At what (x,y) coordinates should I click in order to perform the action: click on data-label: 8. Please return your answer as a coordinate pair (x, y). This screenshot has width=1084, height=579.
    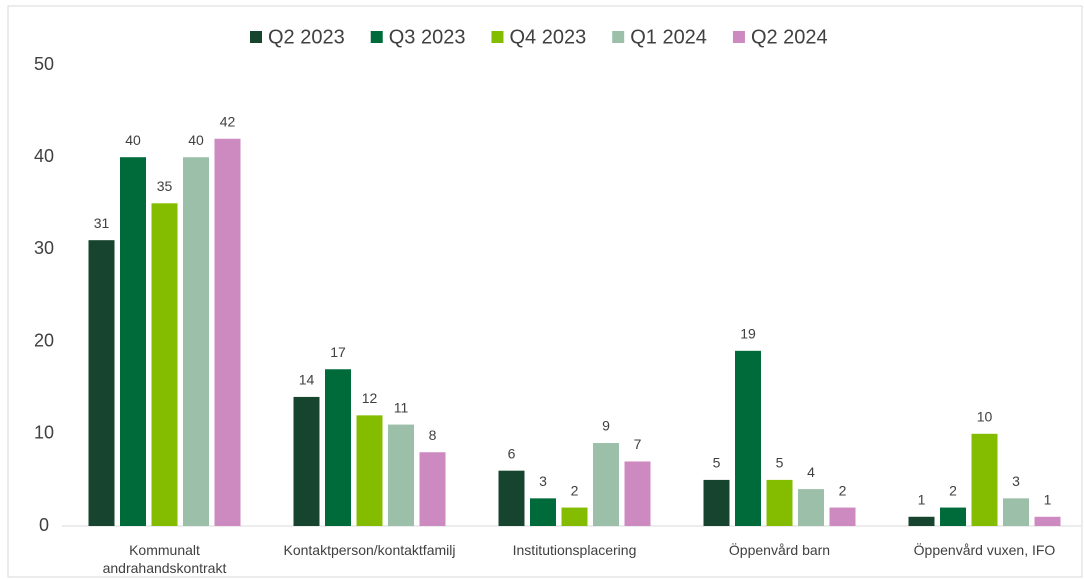
    Looking at the image, I should click on (433, 435).